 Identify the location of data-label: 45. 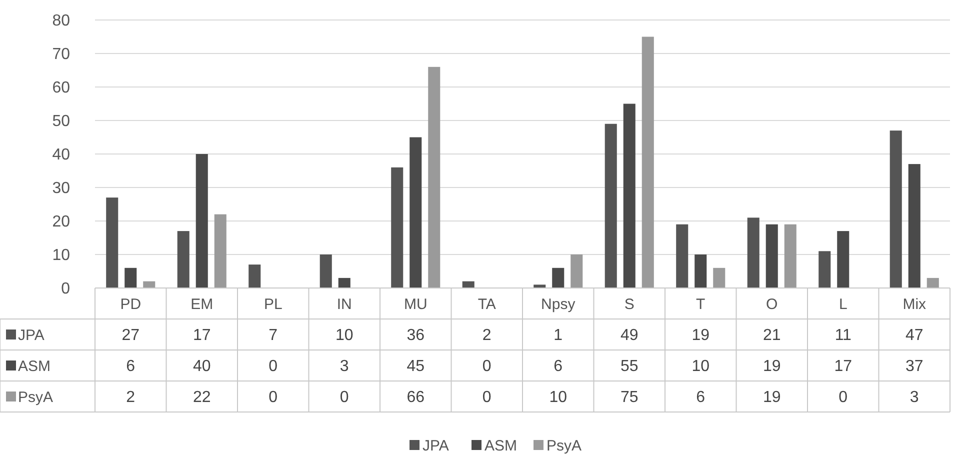
(415, 367).